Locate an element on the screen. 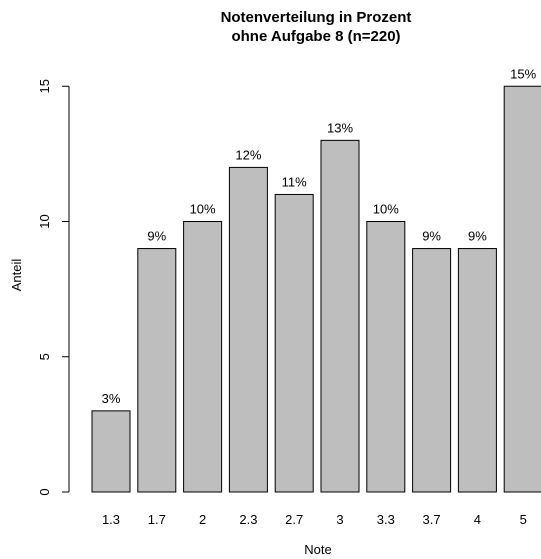 This screenshot has width=541, height=559. chart-title: Notenverteilung in Prozent is located at coordinates (316, 17).